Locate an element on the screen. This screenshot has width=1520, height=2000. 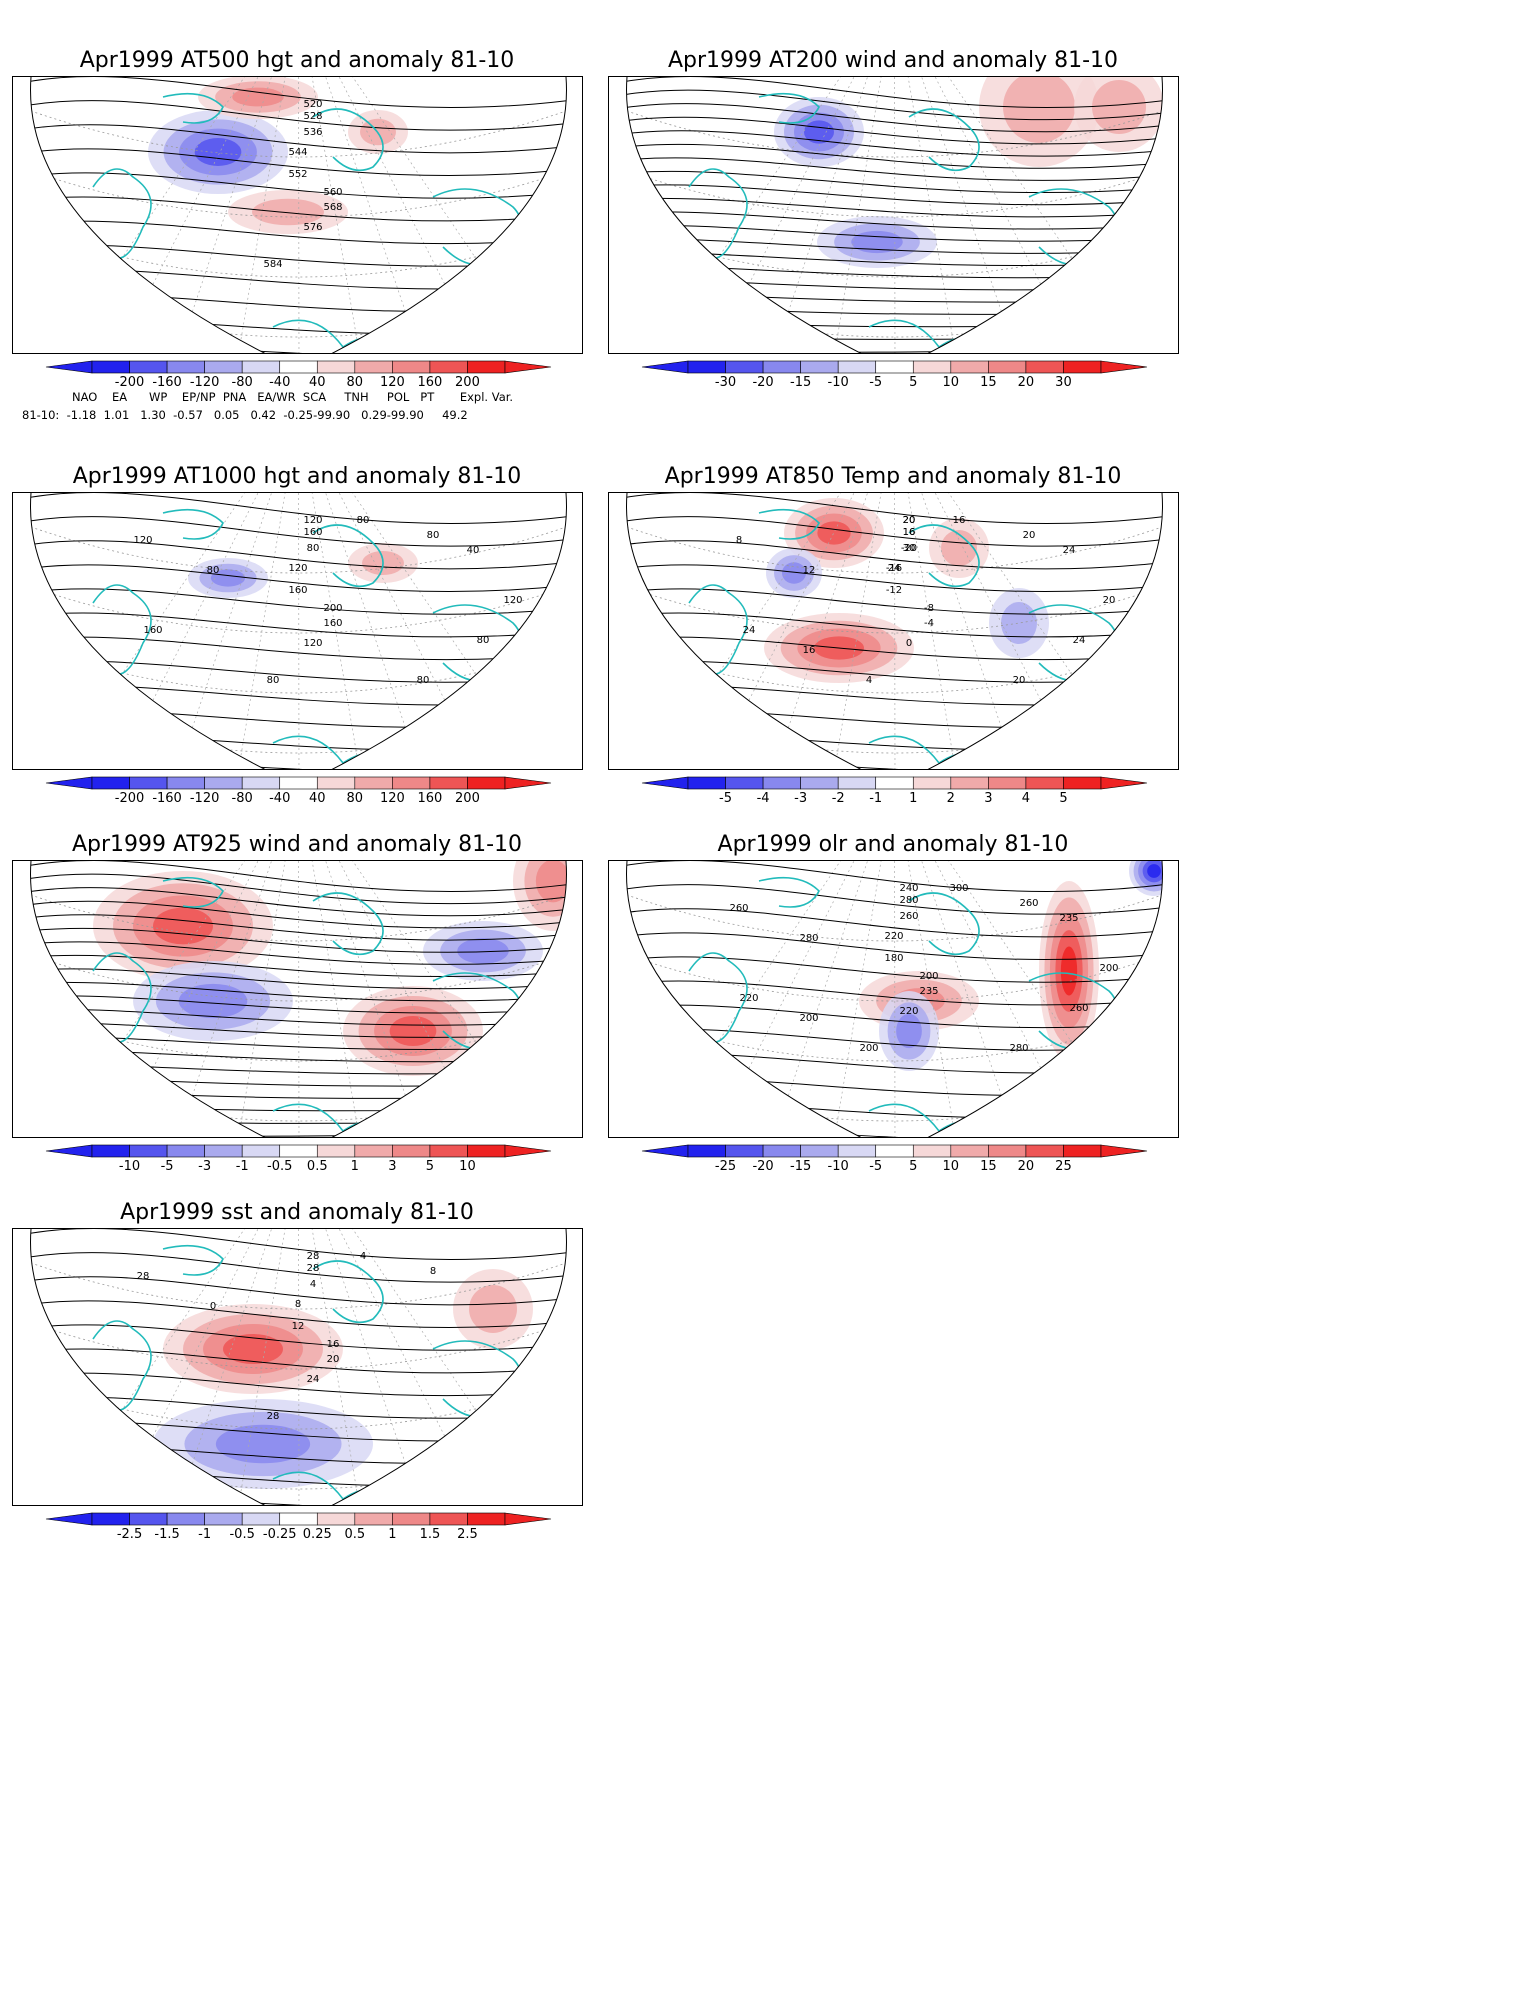
at850-contour-label: 30 is located at coordinates (909, 548).